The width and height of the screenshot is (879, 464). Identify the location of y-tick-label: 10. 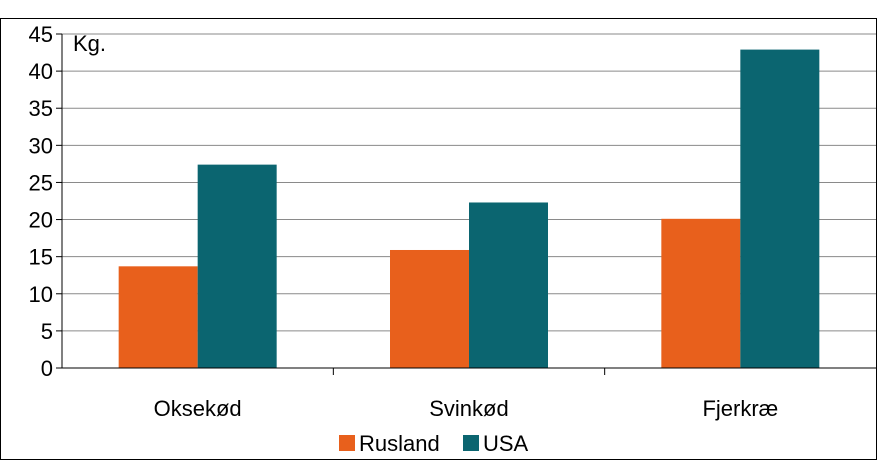
(41, 294).